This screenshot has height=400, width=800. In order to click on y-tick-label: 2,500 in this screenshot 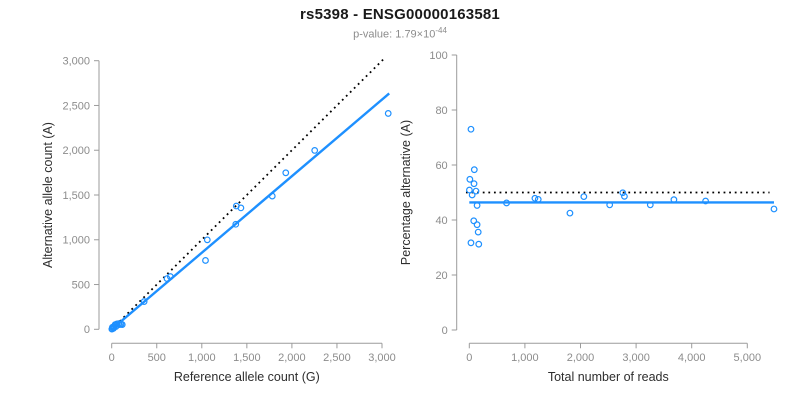, I will do `click(76, 106)`.